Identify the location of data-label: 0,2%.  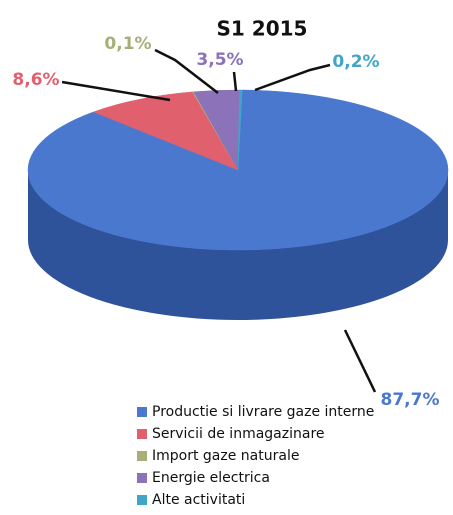
(355, 62).